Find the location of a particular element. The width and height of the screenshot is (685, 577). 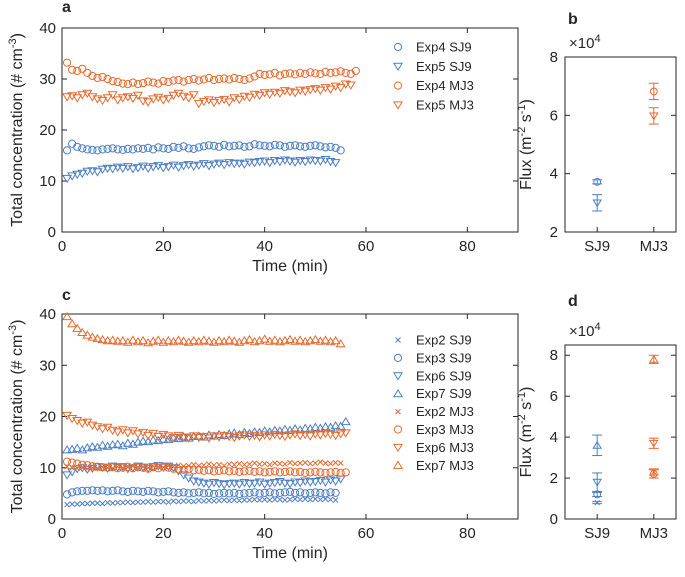

x-tick-label: SJ9 is located at coordinates (597, 533).